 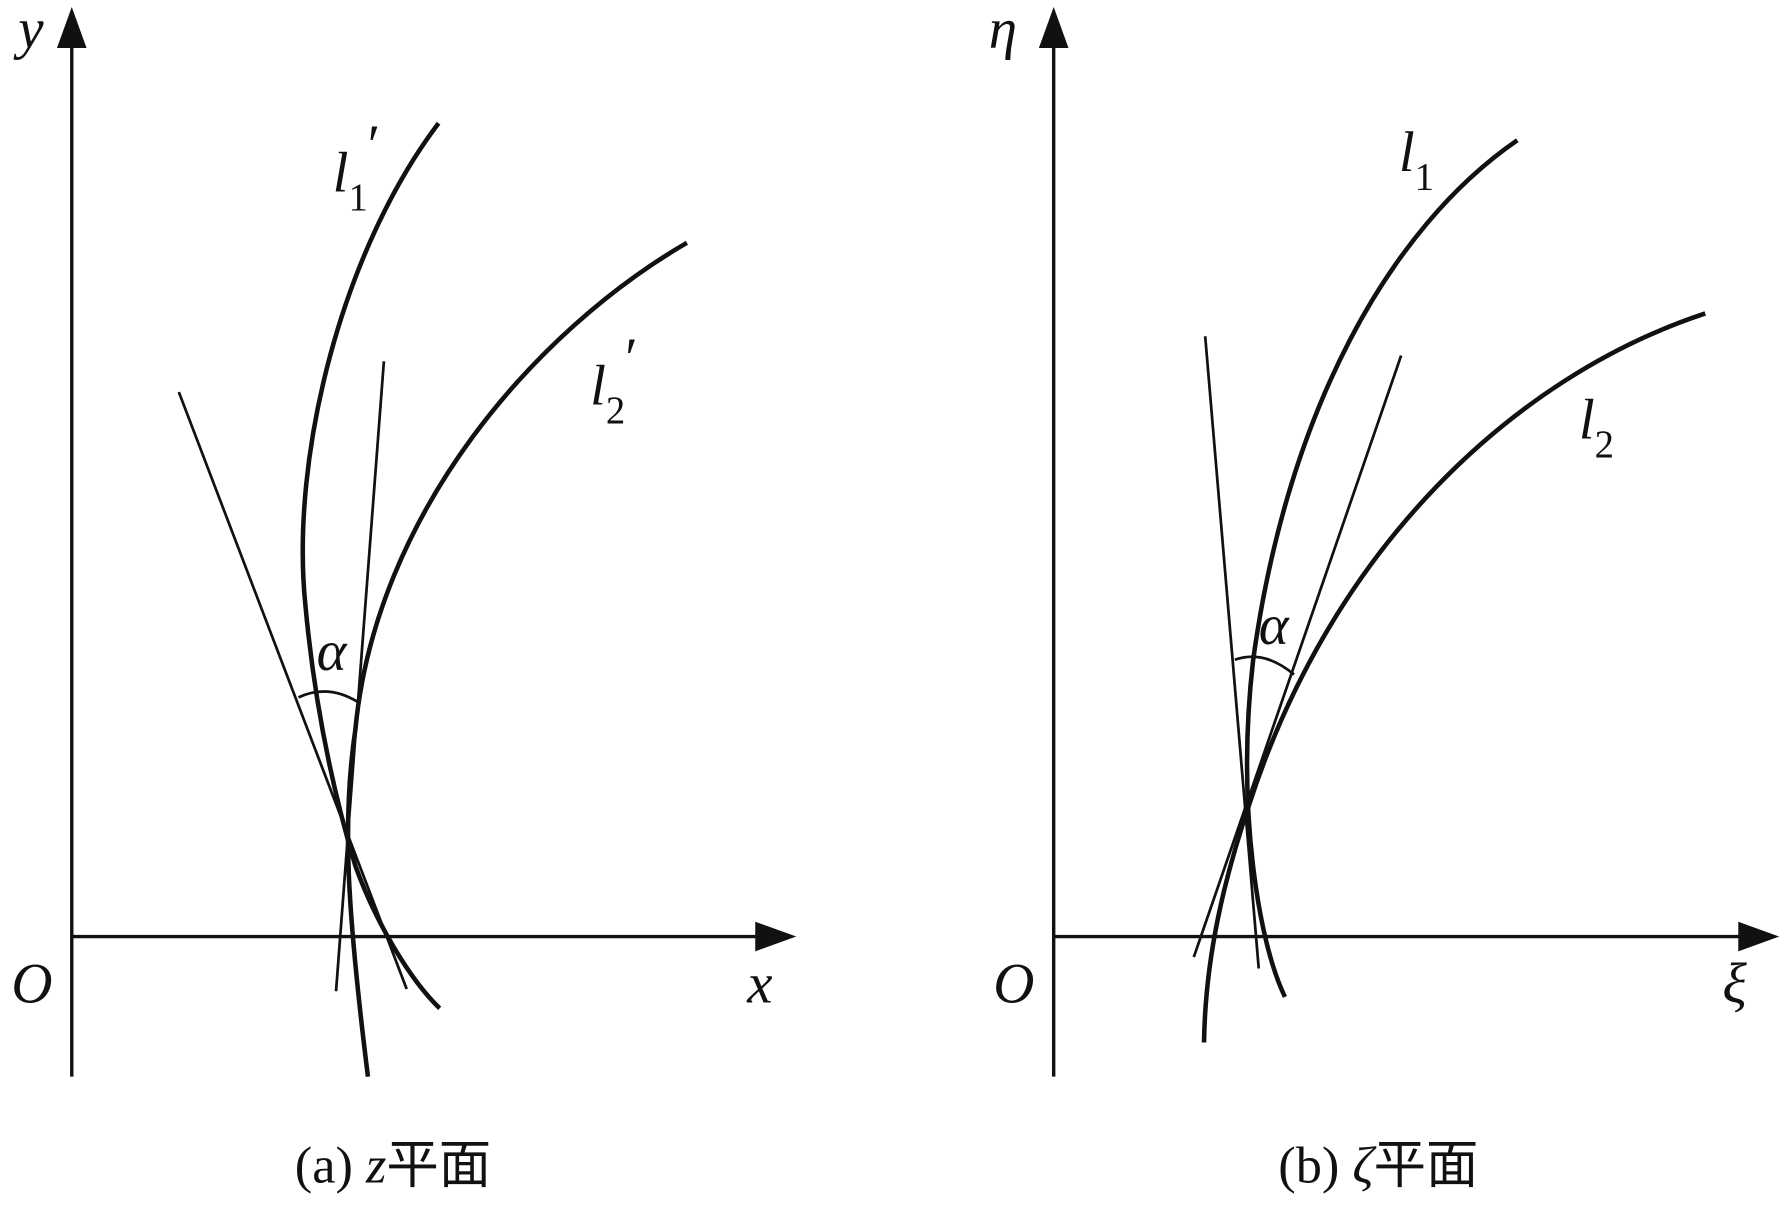 What do you see at coordinates (1734, 984) in the screenshot?
I see `axis-label: ξ` at bounding box center [1734, 984].